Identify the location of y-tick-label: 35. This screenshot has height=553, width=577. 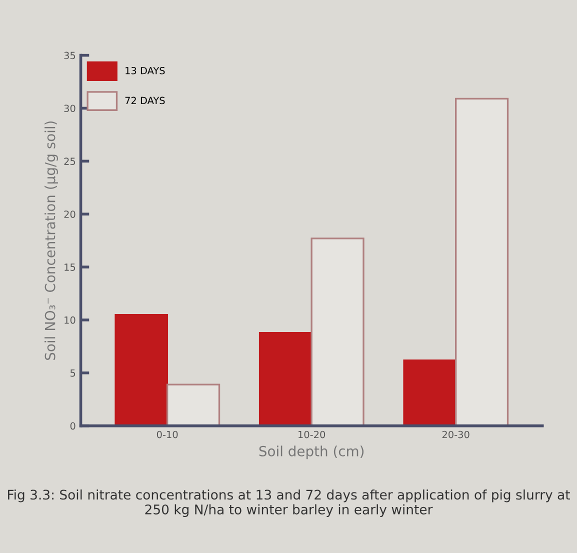
(70, 56).